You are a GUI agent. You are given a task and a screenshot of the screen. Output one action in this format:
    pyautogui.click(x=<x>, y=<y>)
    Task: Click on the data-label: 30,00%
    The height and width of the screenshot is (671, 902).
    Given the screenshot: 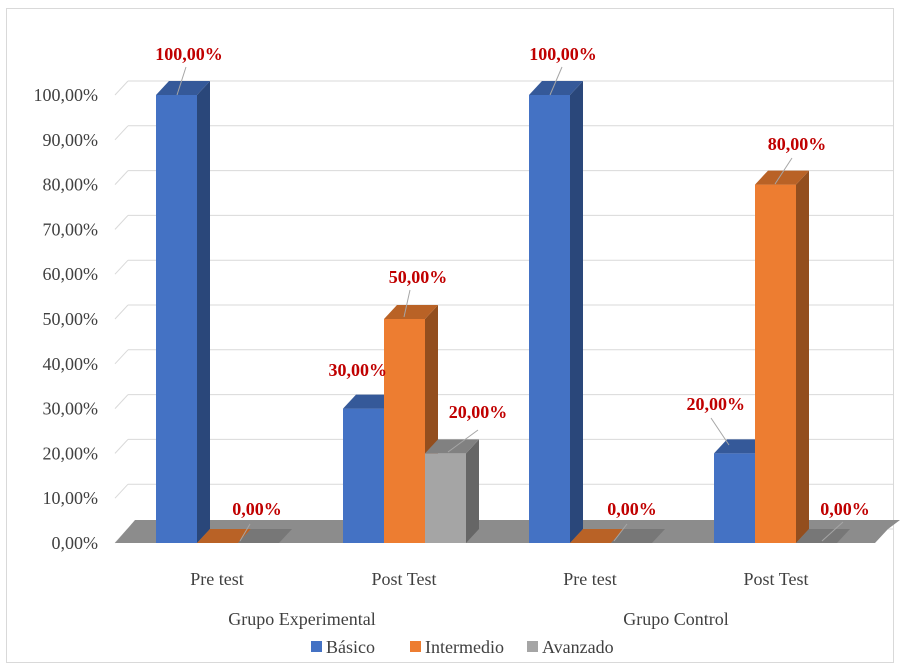 What is the action you would take?
    pyautogui.click(x=358, y=370)
    